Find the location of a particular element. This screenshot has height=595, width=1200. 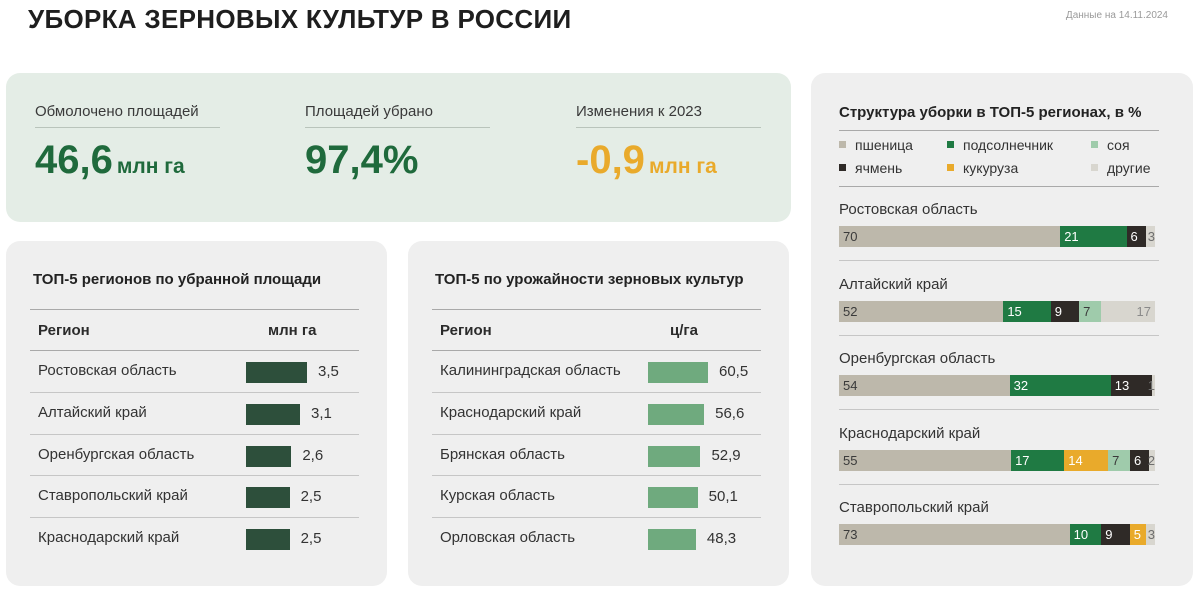

segment-other: 3 is located at coordinates (1150, 236).